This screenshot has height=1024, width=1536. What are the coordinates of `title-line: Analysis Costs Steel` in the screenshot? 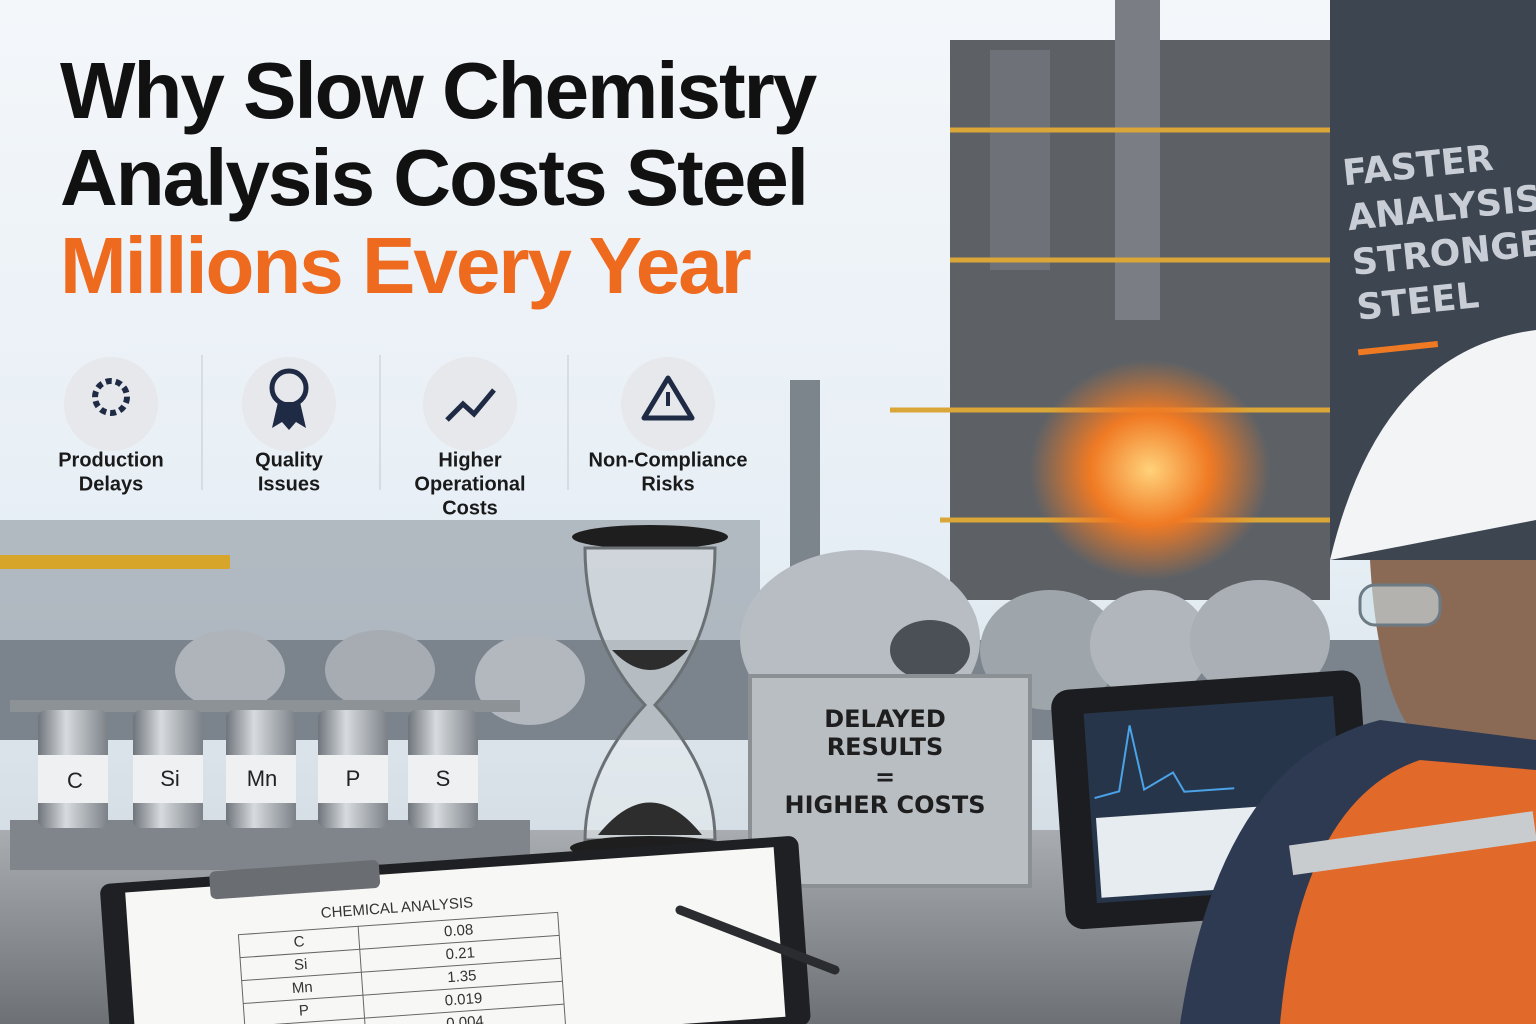 It's located at (433, 177).